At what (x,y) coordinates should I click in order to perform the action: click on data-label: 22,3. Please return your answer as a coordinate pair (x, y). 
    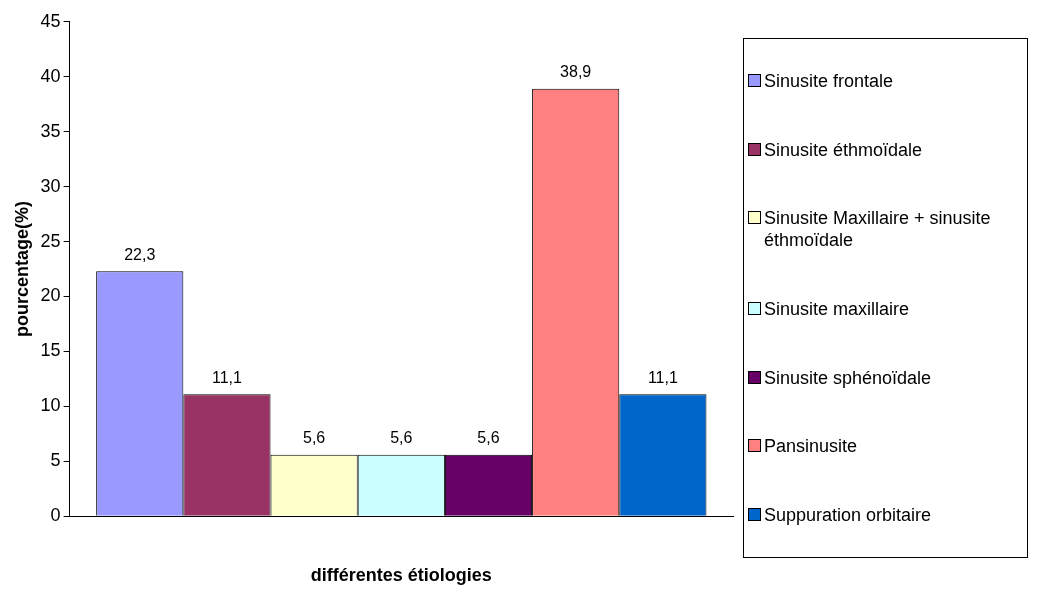
    Looking at the image, I should click on (140, 254).